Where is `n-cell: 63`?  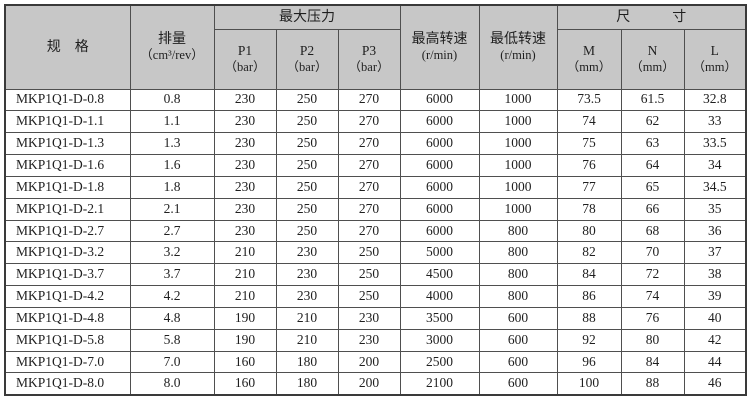
n-cell: 63 is located at coordinates (652, 144).